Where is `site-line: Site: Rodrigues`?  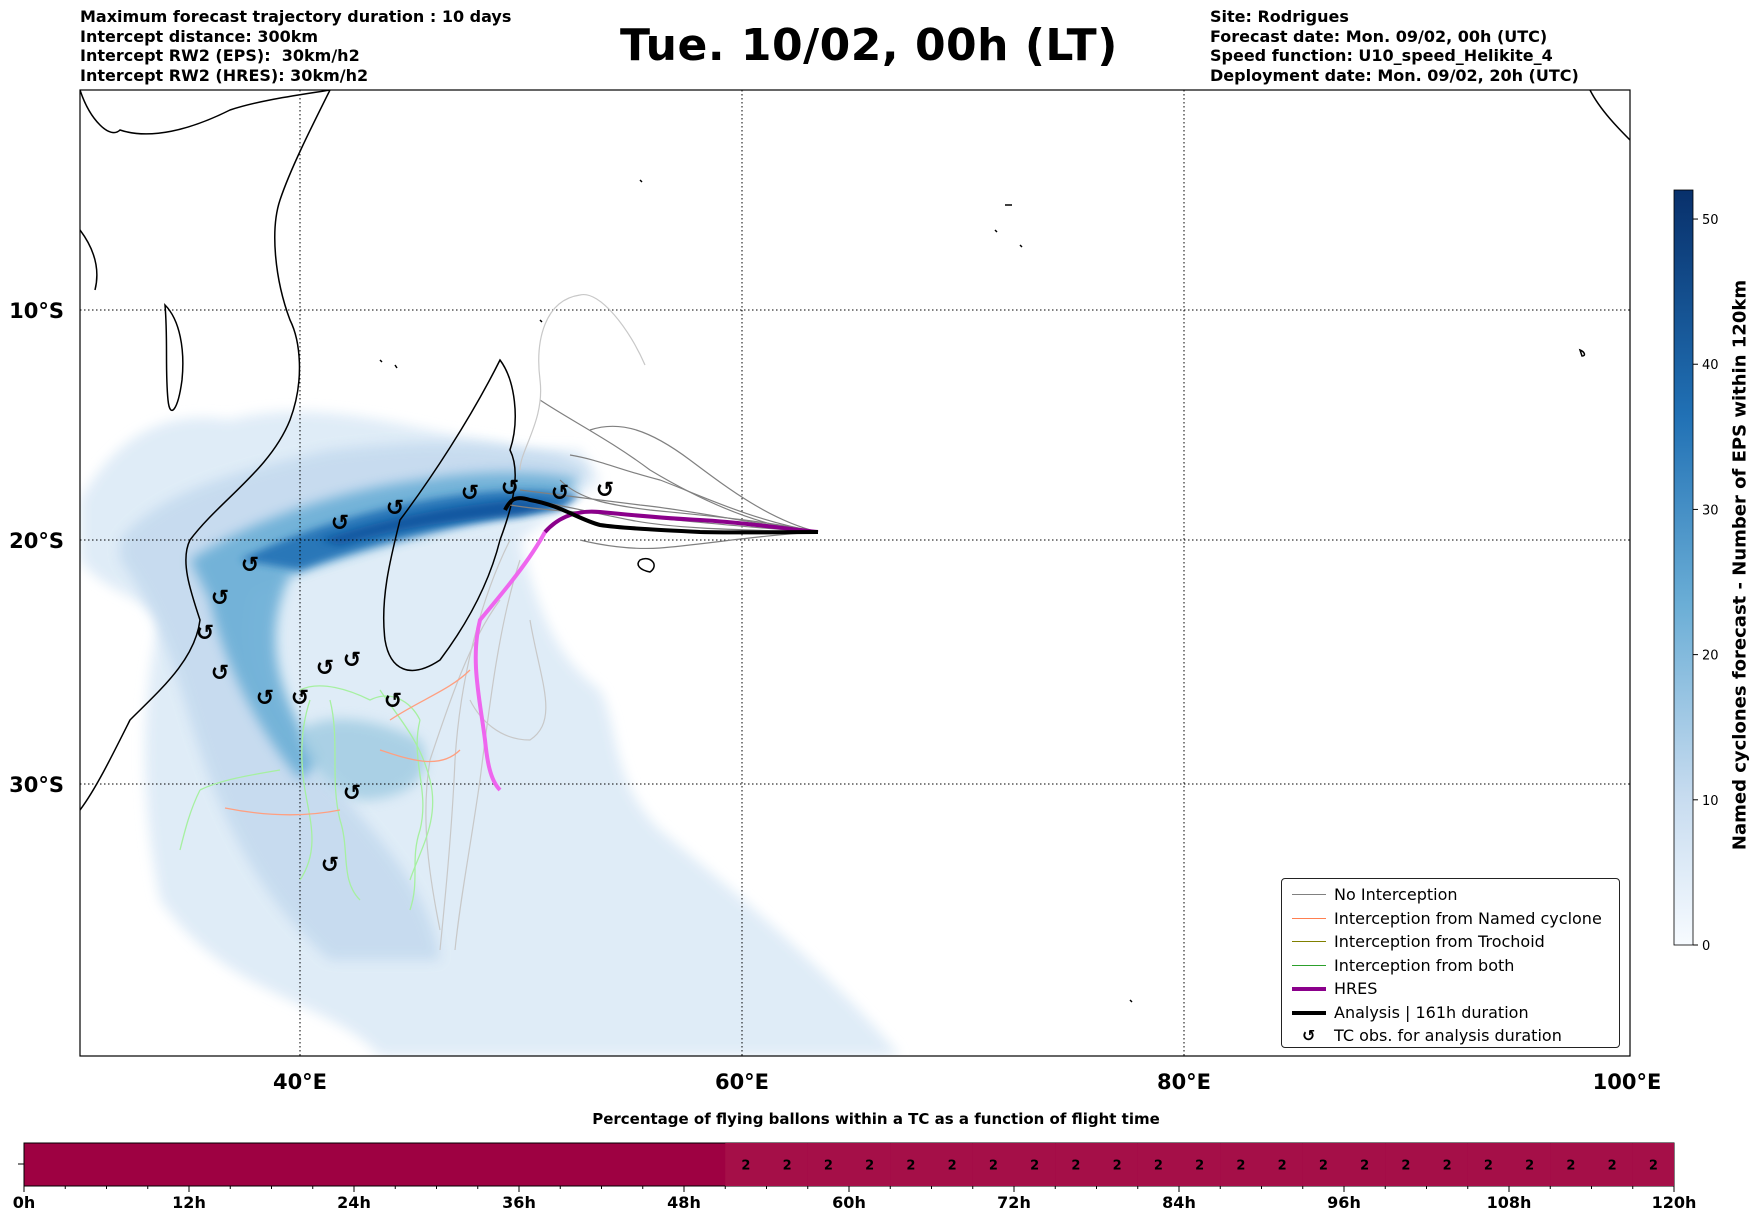
site-line: Site: Rodrigues is located at coordinates (1279, 16).